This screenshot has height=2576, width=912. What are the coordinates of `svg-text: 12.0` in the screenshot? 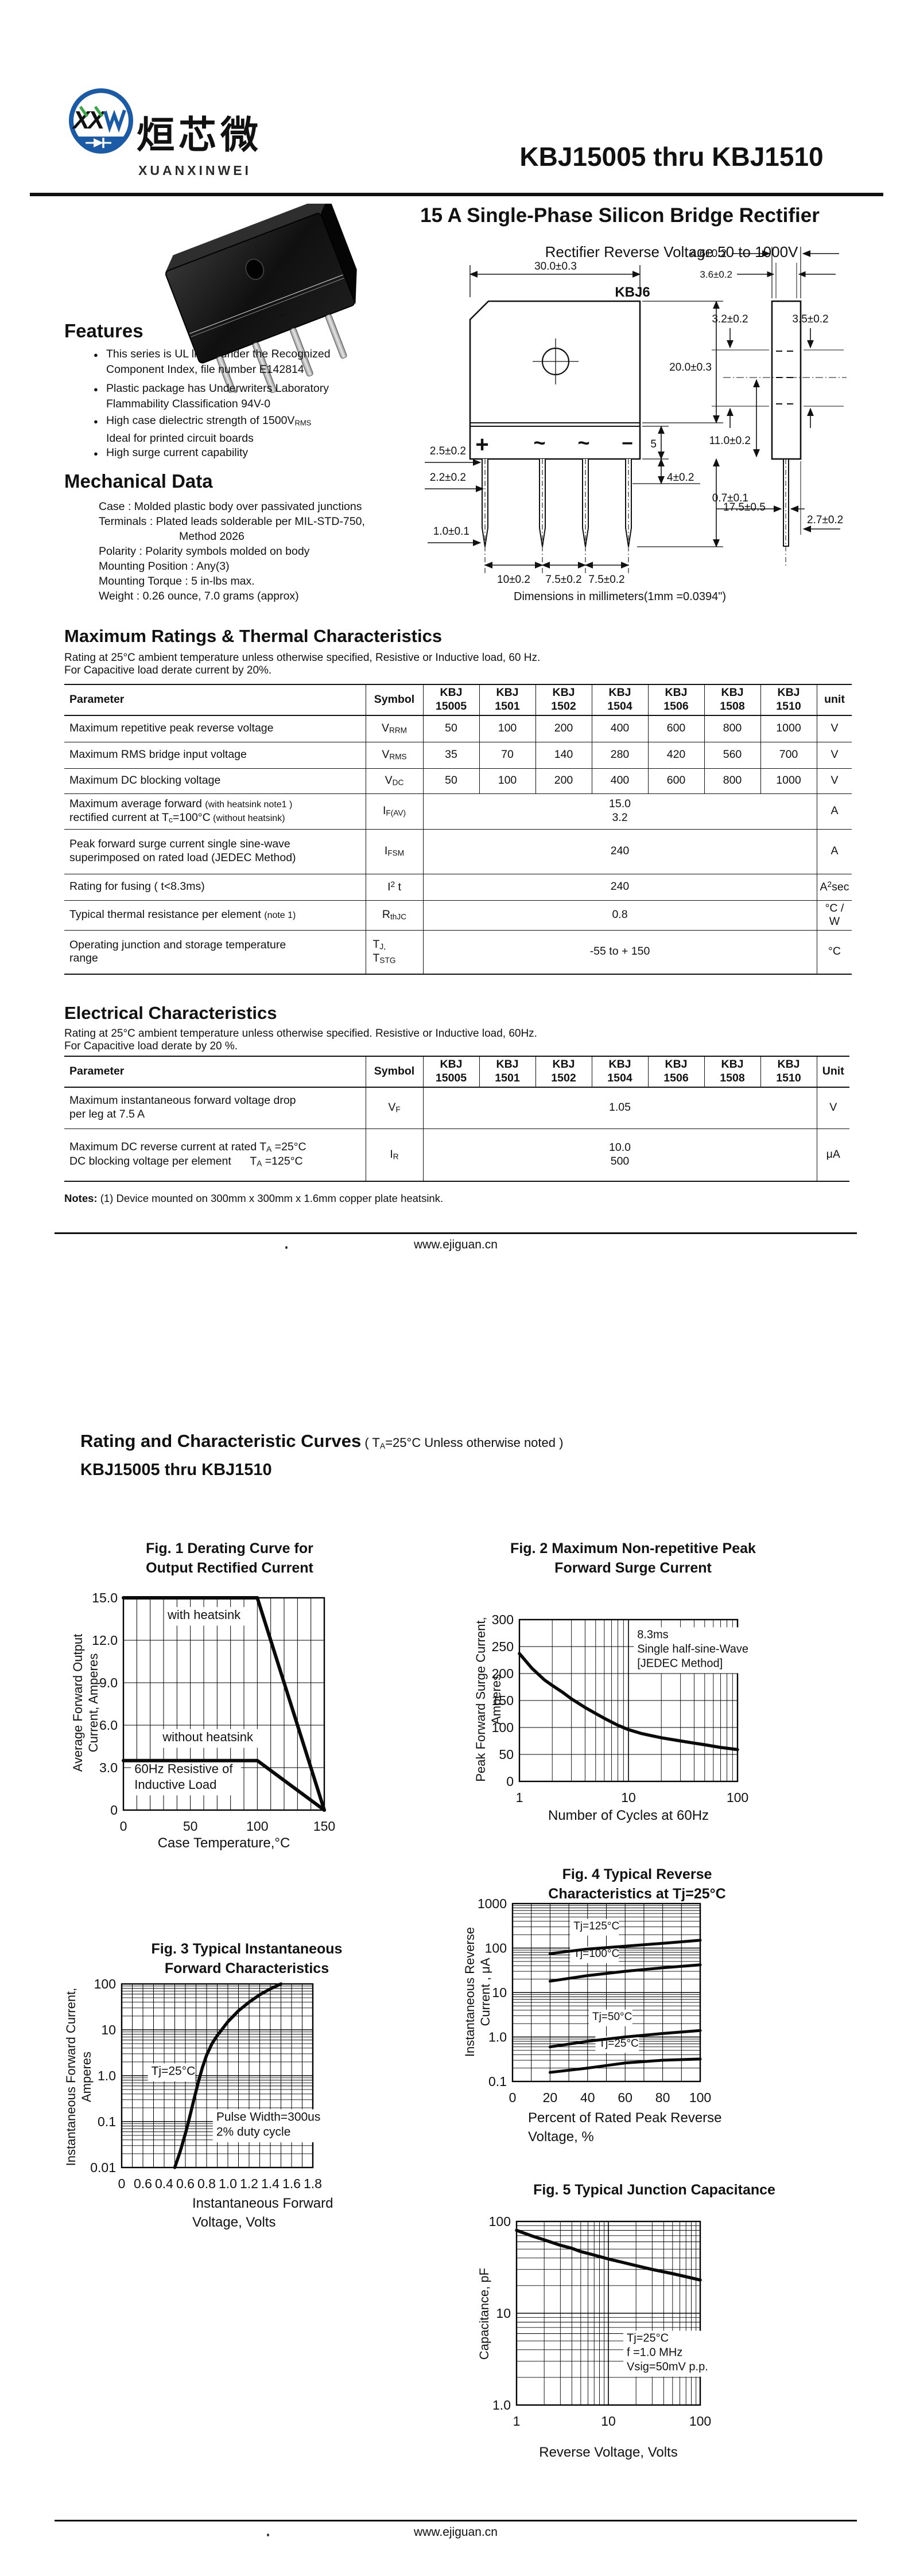 It's located at (105, 1640).